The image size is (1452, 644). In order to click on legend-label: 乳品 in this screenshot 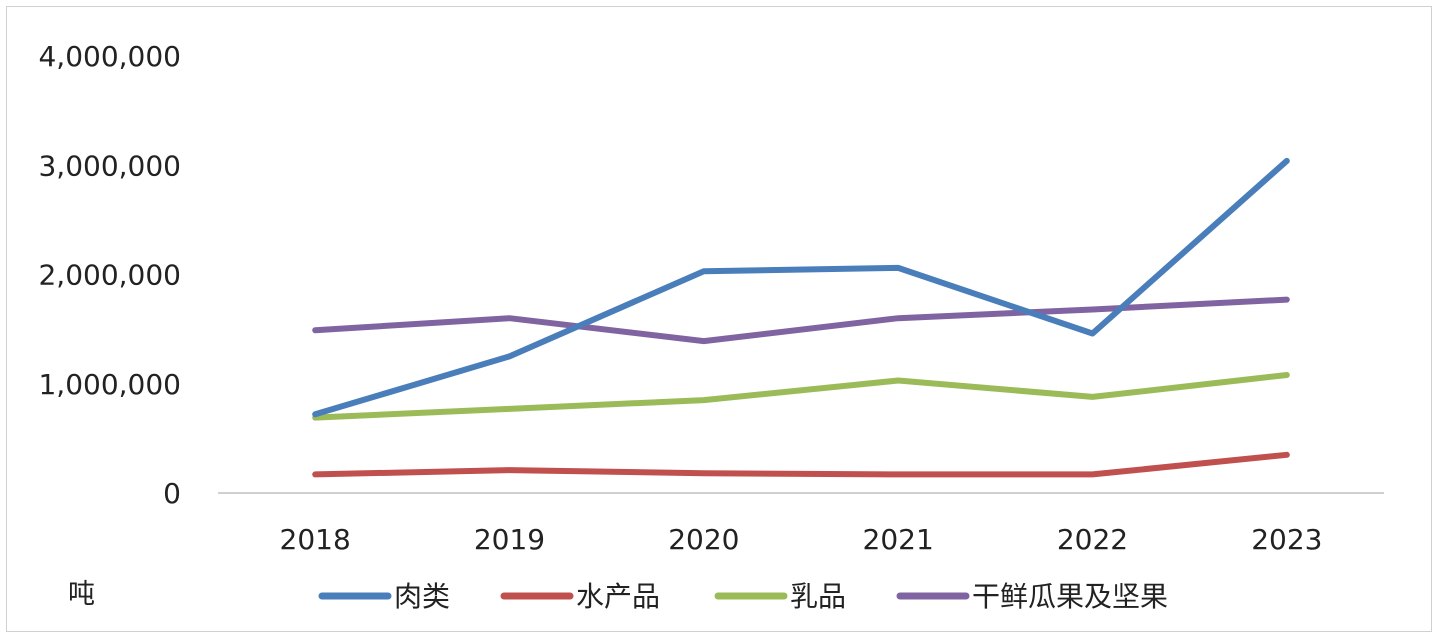, I will do `click(818, 596)`.